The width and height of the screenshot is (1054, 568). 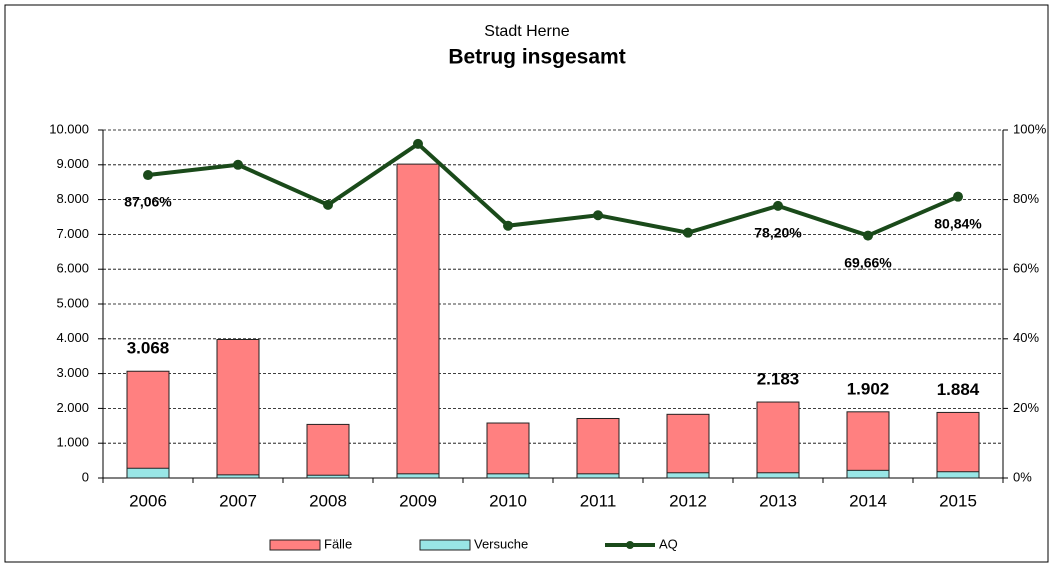 What do you see at coordinates (148, 500) in the screenshot?
I see `x-tick-label: 2006` at bounding box center [148, 500].